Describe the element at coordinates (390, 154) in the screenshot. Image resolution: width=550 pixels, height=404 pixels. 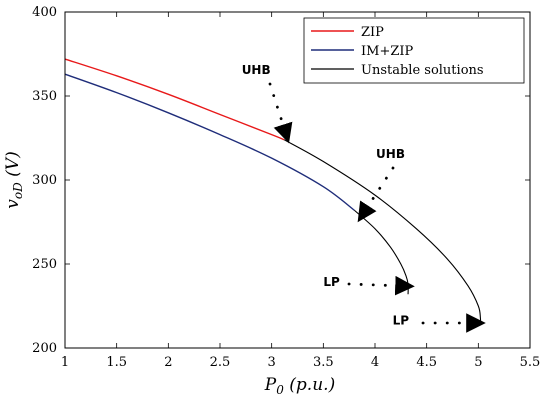
I see `annotation-uhb-im-zip: UHB` at that location.